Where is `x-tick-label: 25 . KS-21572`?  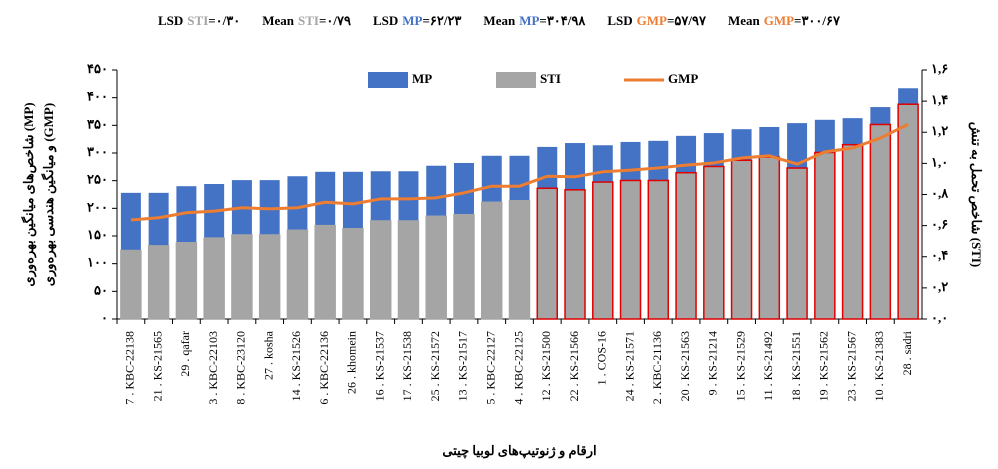
x-tick-label: 25 . KS-21572 is located at coordinates (435, 366).